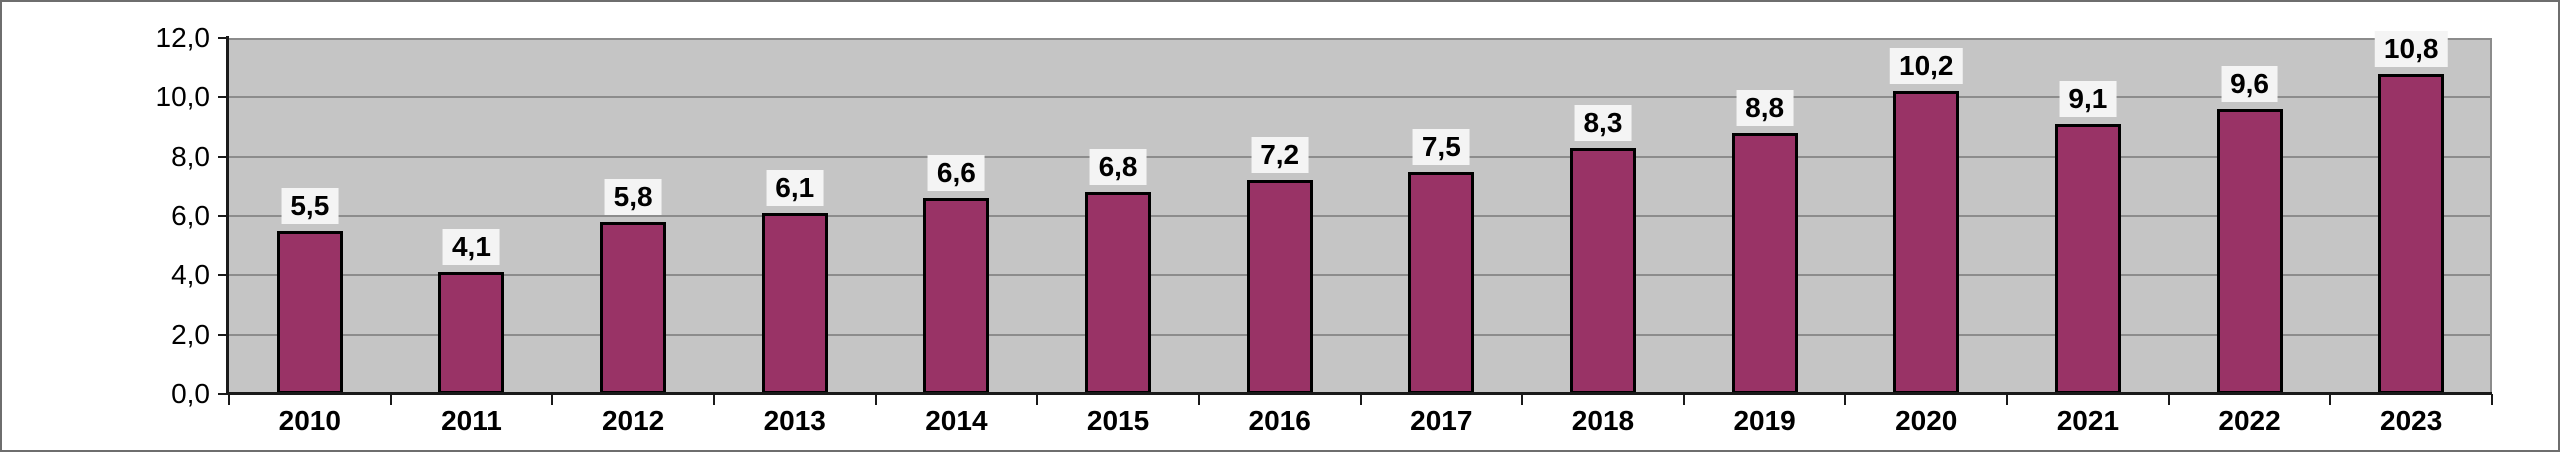 The image size is (2560, 452). What do you see at coordinates (1926, 66) in the screenshot?
I see `bar-value-label-2020: 10,2` at bounding box center [1926, 66].